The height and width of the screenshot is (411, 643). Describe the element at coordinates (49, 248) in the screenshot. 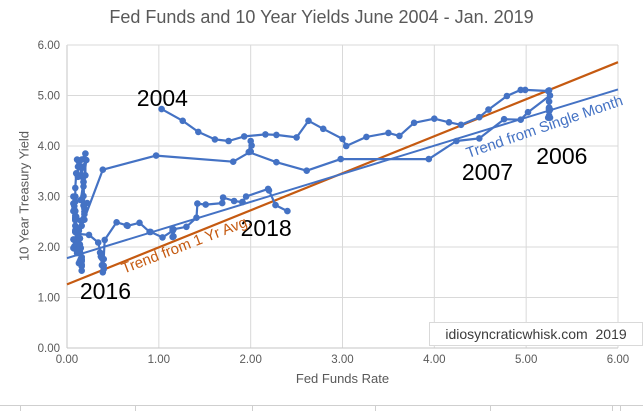

I see `y-tick-label: 2.00` at that location.